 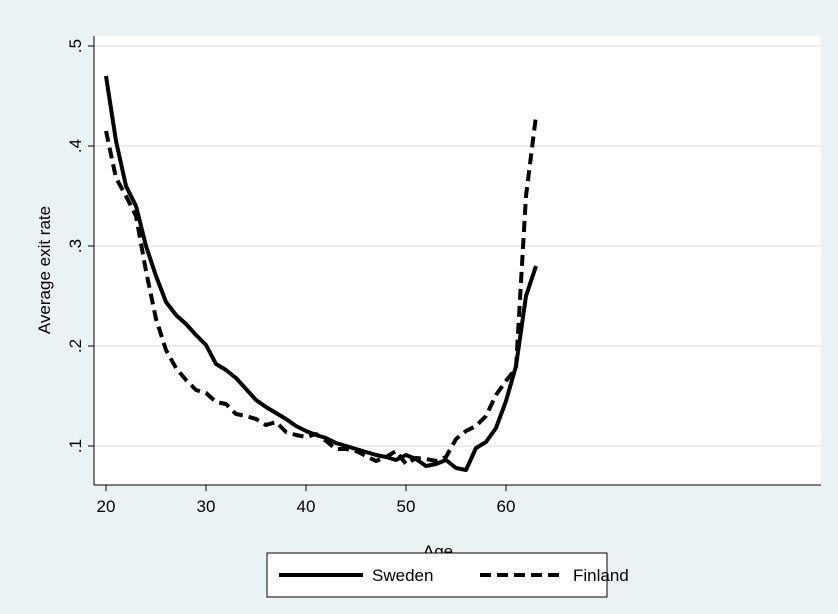 What do you see at coordinates (75, 446) in the screenshot?
I see `y-tick-label: .1` at bounding box center [75, 446].